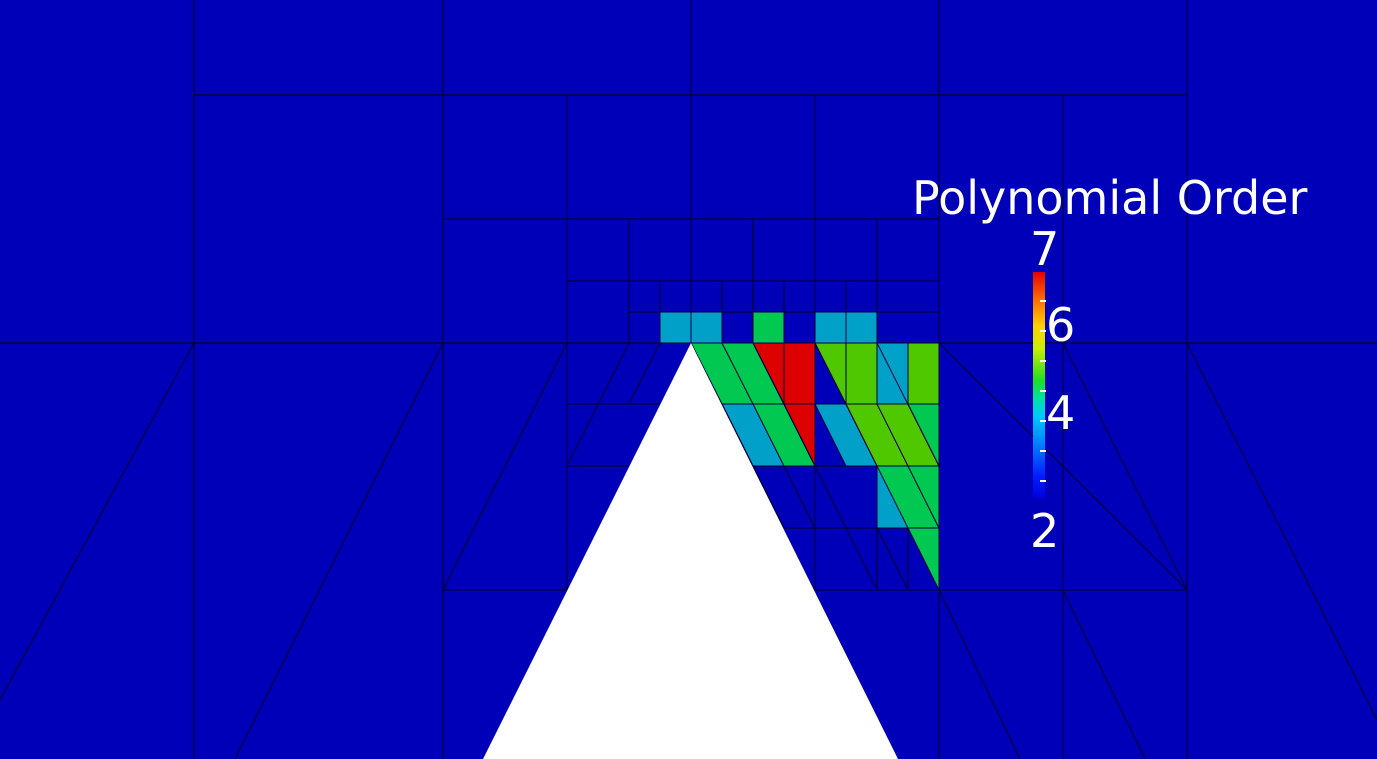 Image resolution: width=1377 pixels, height=759 pixels. Describe the element at coordinates (1039, 385) in the screenshot. I see `color-scale-bar` at that location.